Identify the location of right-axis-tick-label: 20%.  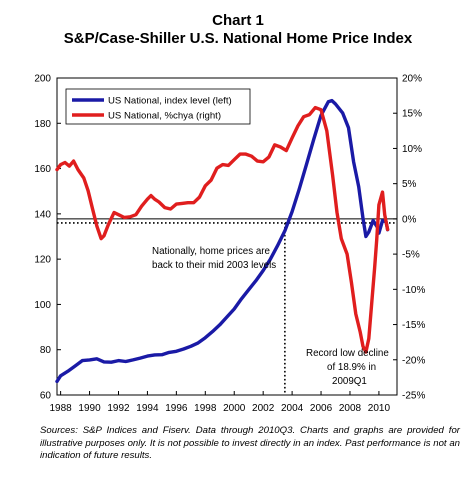
(412, 79).